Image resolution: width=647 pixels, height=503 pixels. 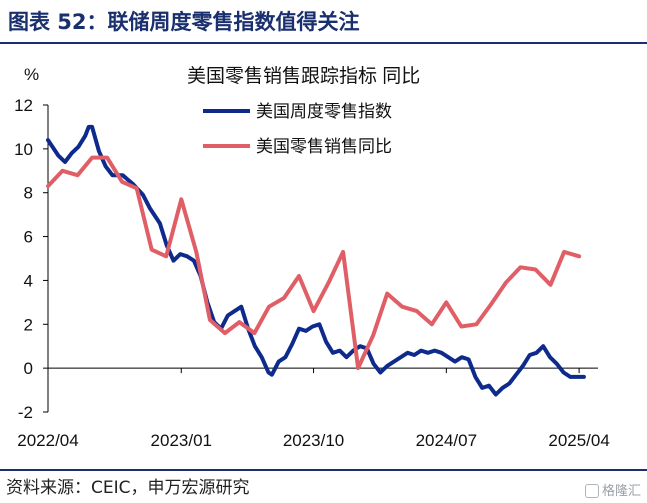 What do you see at coordinates (28, 280) in the screenshot?
I see `y-tick-label: 4` at bounding box center [28, 280].